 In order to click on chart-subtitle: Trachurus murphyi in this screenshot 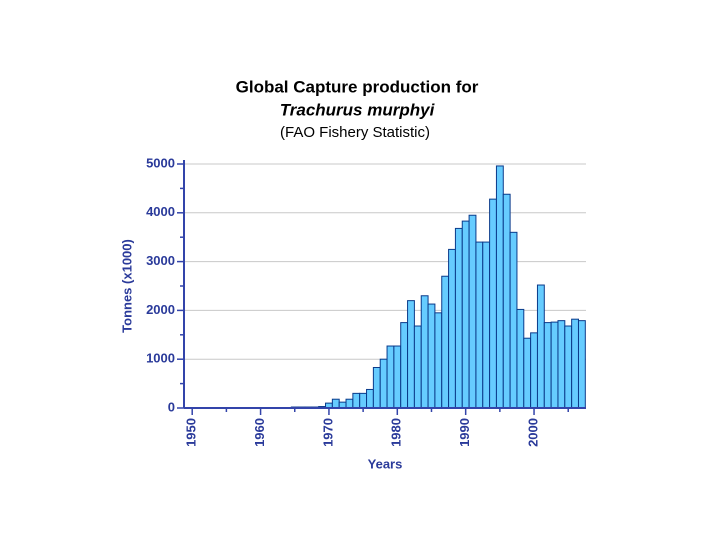, I will do `click(358, 109)`.